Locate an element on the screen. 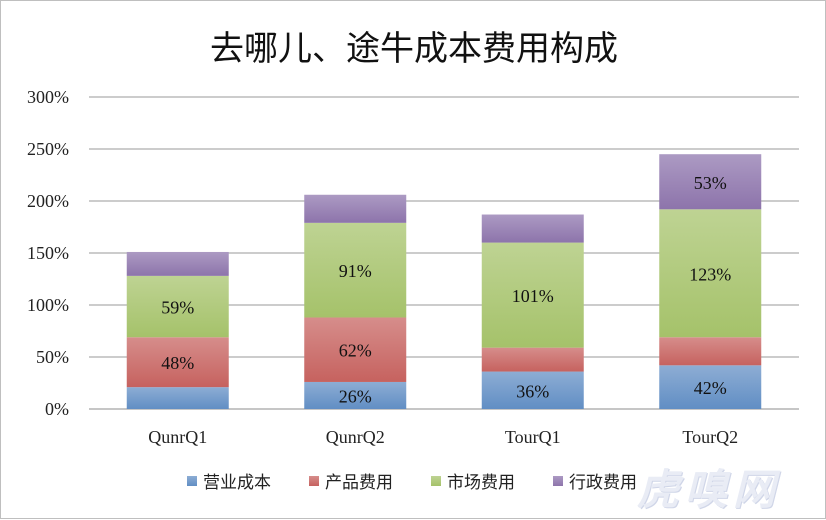 Image resolution: width=826 pixels, height=520 pixels. data-label: 36% is located at coordinates (532, 391).